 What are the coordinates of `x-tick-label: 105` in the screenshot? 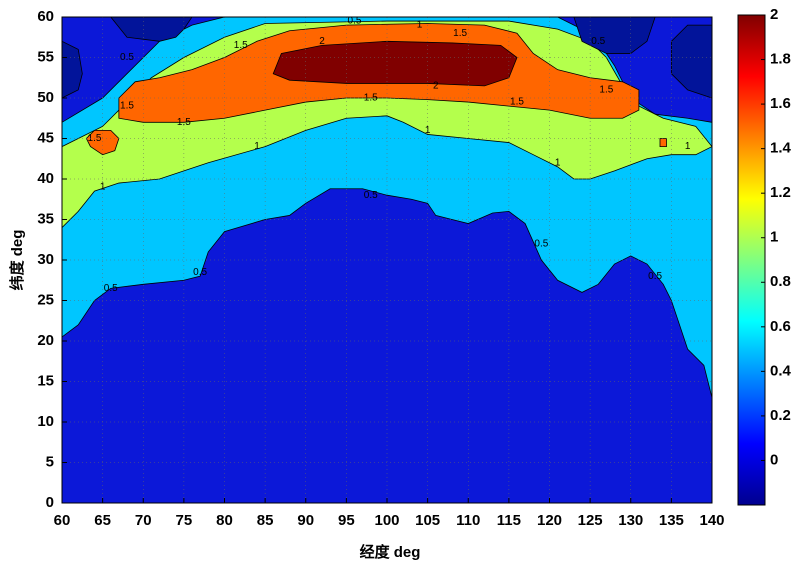 It's located at (427, 520).